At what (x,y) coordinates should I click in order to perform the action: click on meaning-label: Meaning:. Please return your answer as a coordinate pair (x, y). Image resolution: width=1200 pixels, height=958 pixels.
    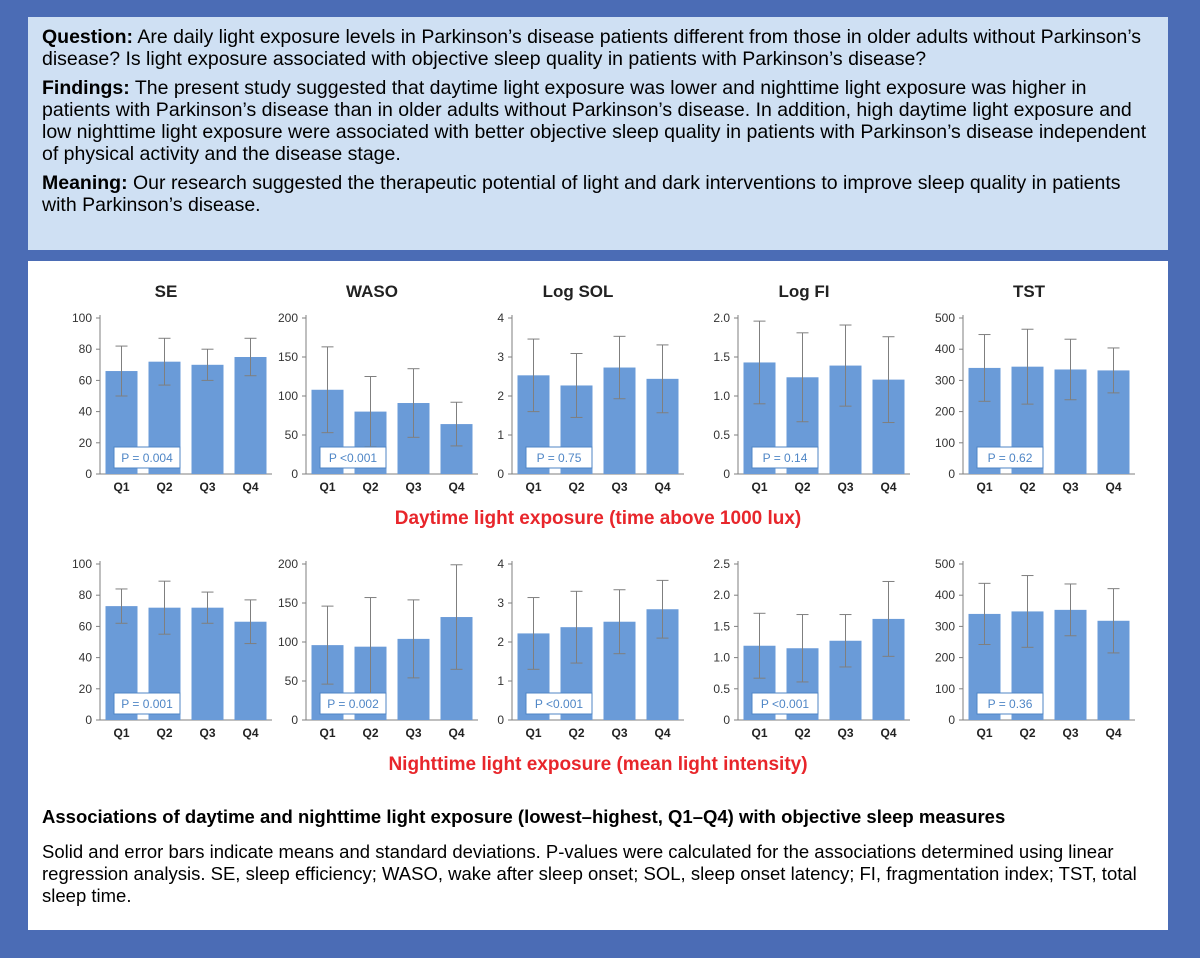
    Looking at the image, I should click on (85, 183).